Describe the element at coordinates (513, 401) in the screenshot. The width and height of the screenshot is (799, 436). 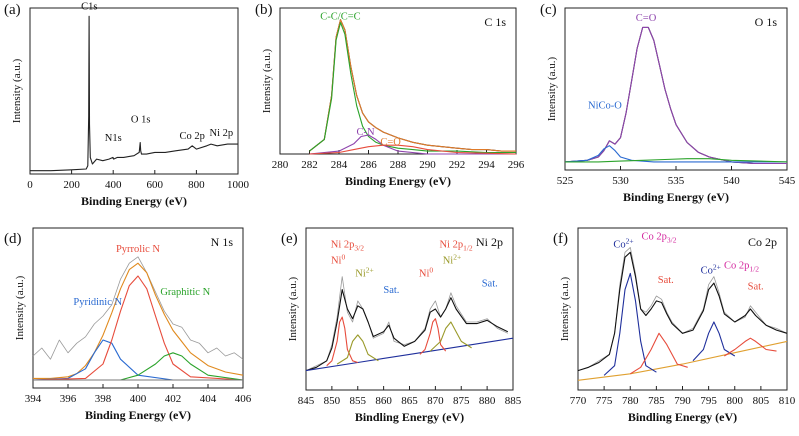
I see `x-tick-label: 885` at that location.